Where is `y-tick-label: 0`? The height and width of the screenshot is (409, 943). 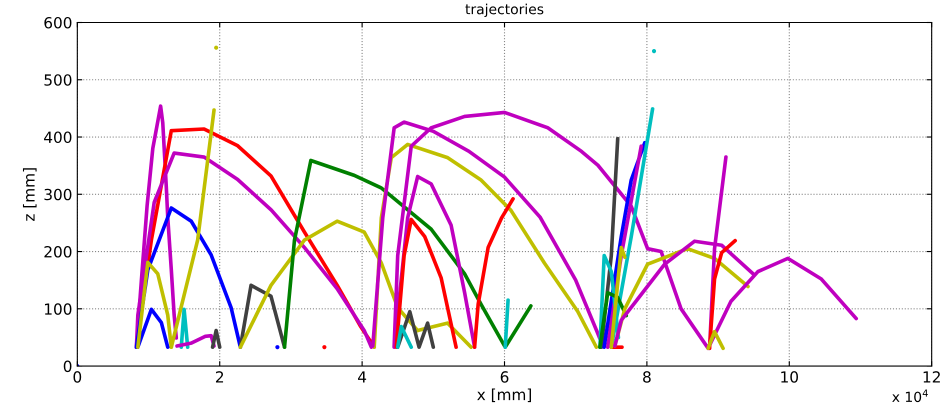 y-tick-label: 0 is located at coordinates (68, 366).